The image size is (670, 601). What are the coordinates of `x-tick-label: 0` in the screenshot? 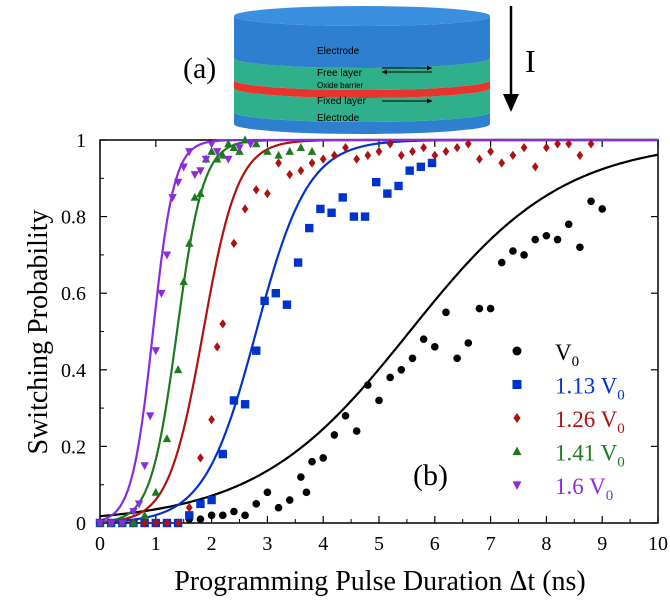 It's located at (100, 544).